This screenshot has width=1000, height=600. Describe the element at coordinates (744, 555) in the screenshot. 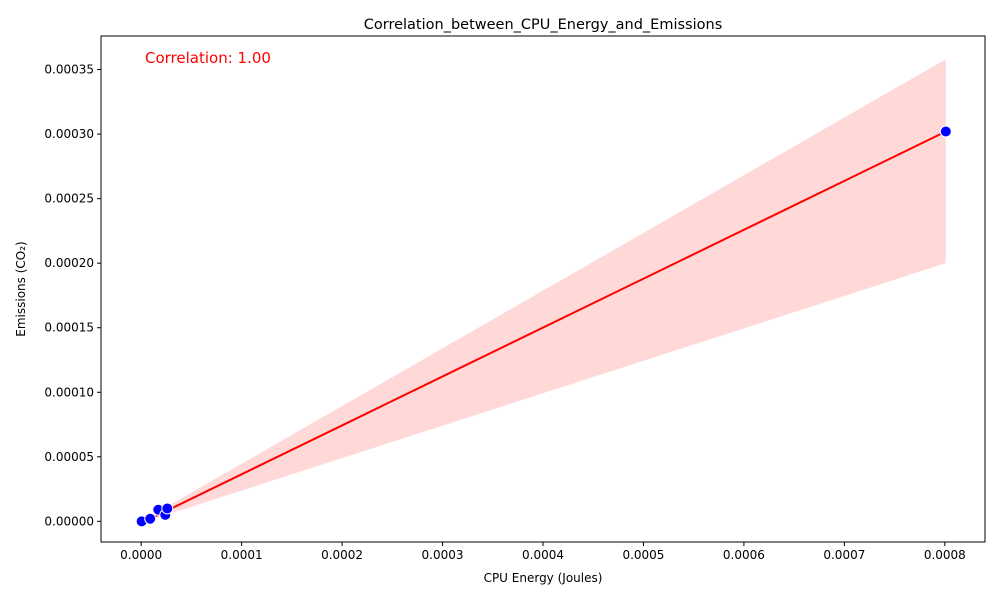

I see `x-tick-label: 0.0006` at that location.